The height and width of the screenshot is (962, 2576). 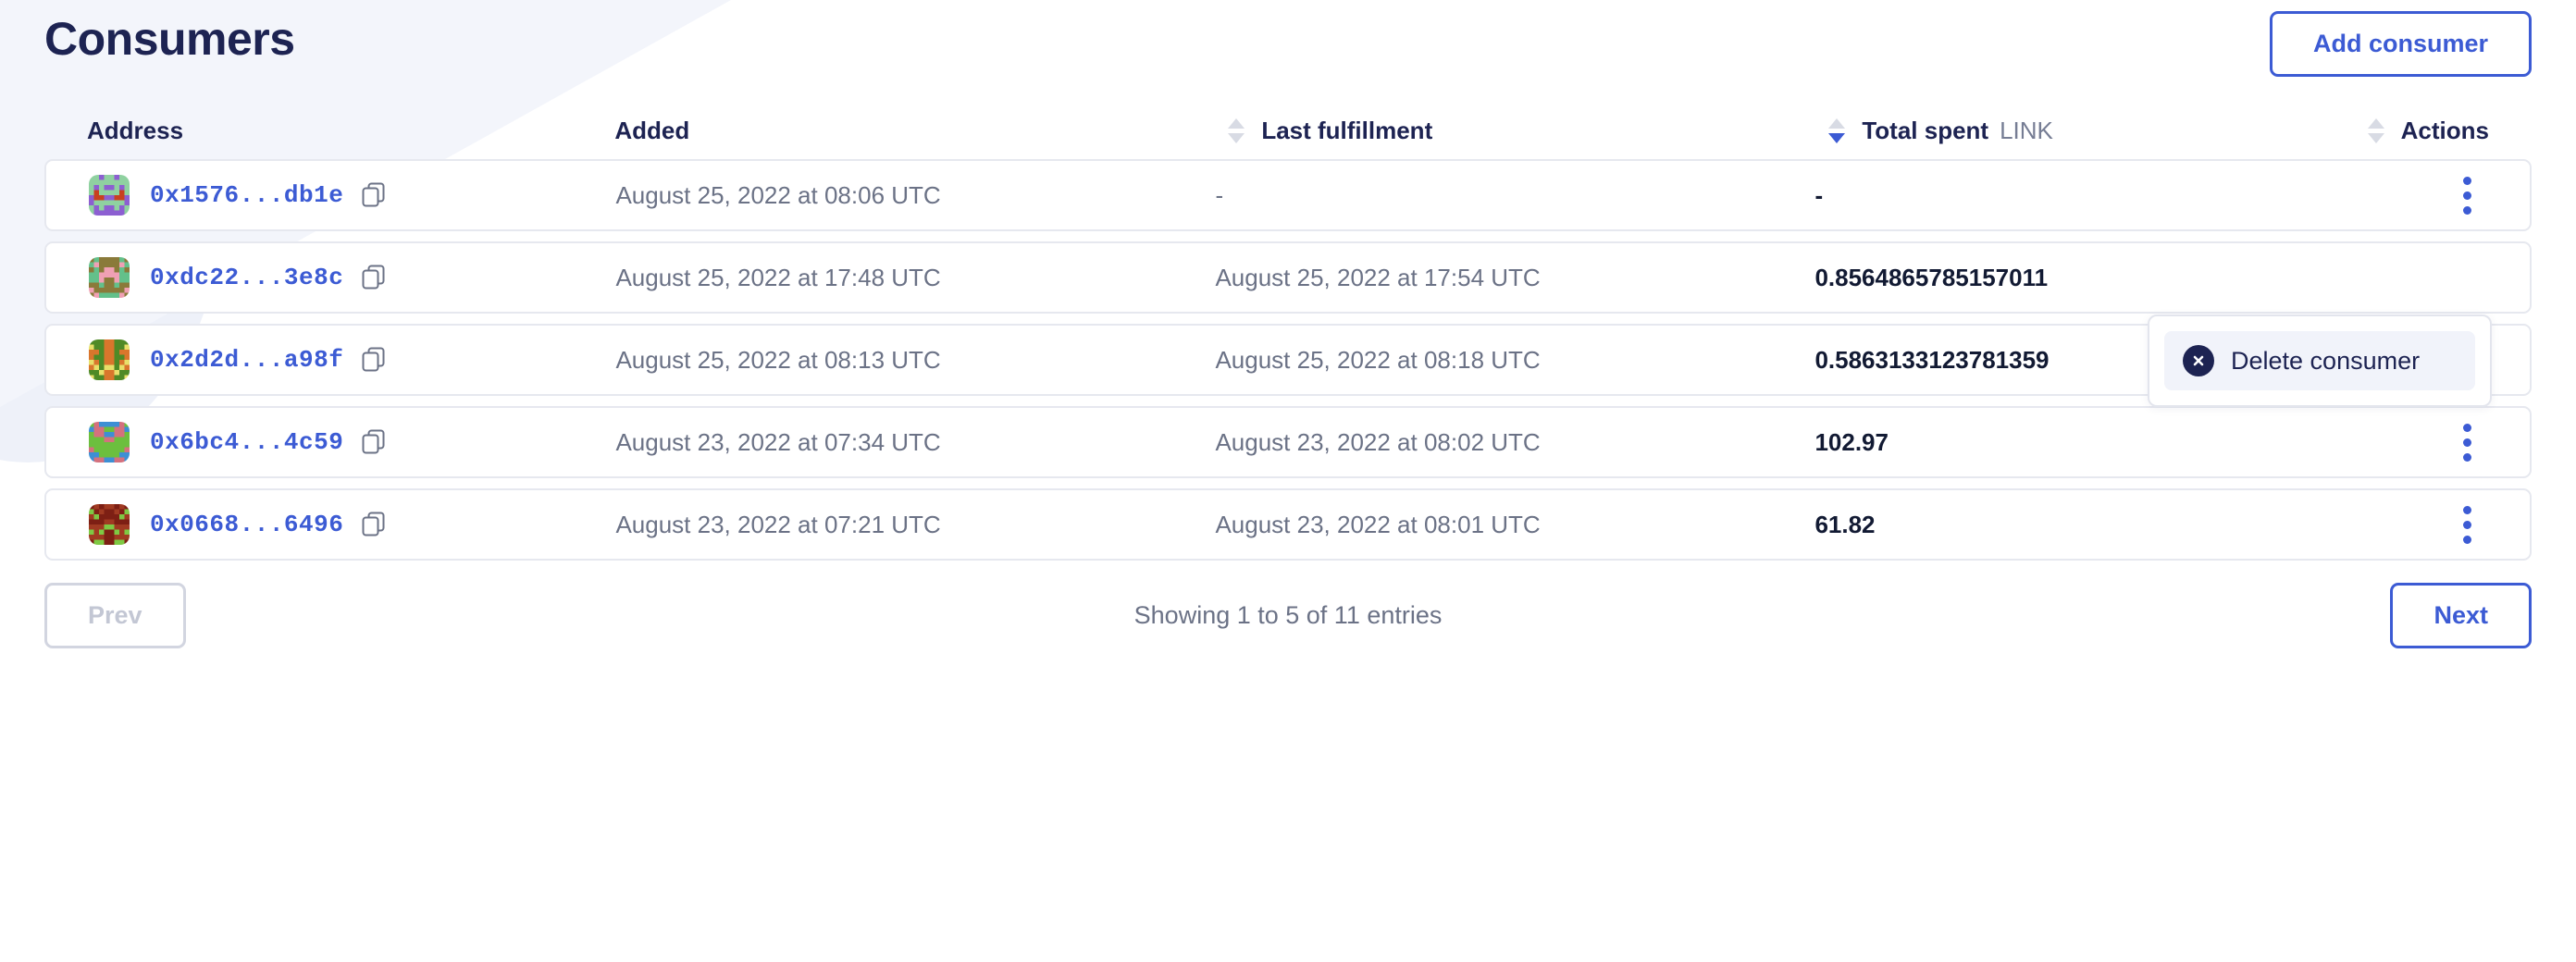 What do you see at coordinates (1851, 442) in the screenshot?
I see `cell-total-spent: 102.97` at bounding box center [1851, 442].